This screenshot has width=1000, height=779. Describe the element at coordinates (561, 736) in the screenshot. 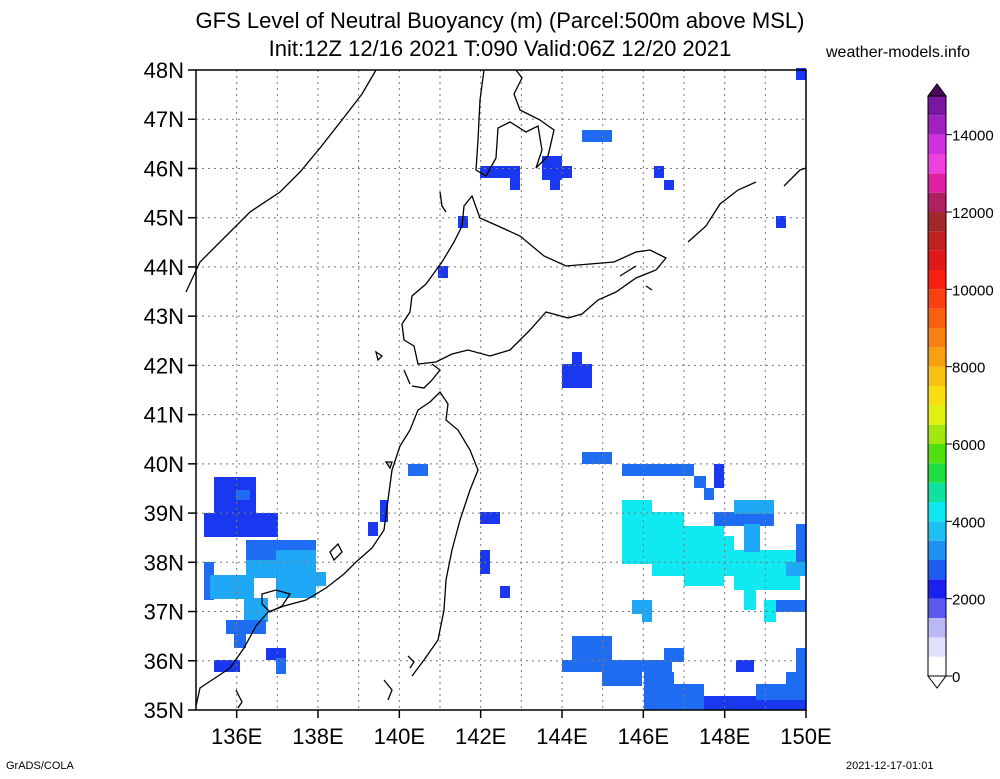

I see `lon-label: 144E` at that location.